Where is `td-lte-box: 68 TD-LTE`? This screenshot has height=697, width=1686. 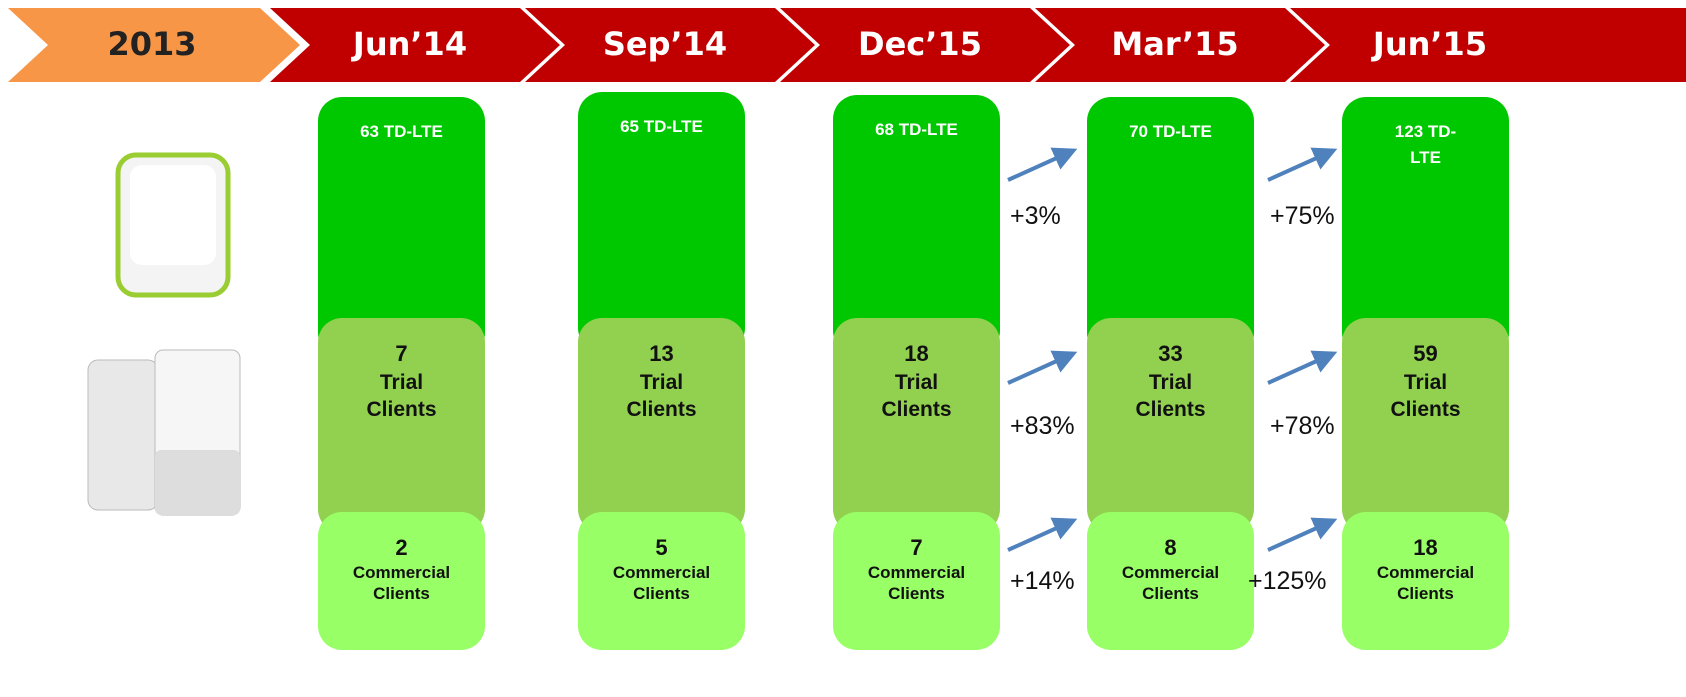
td-lte-box: 68 TD-LTE is located at coordinates (916, 225).